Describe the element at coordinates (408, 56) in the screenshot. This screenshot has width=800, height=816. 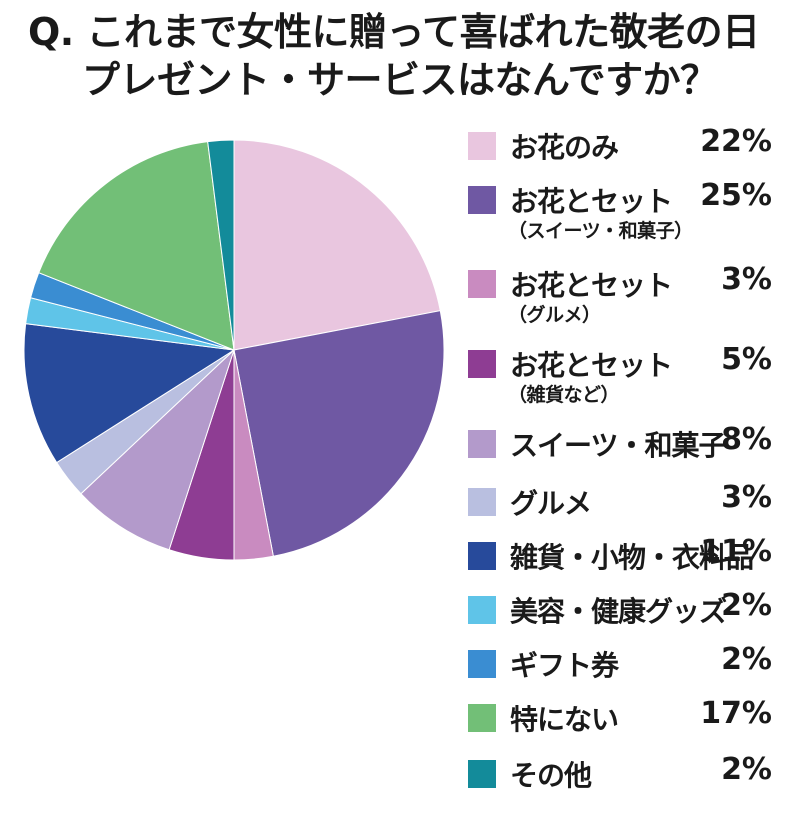
I see `chart-title: Q. これまで女性に贈って喜ばれた敬老の日 プレゼント・サービスはなんですか？` at that location.